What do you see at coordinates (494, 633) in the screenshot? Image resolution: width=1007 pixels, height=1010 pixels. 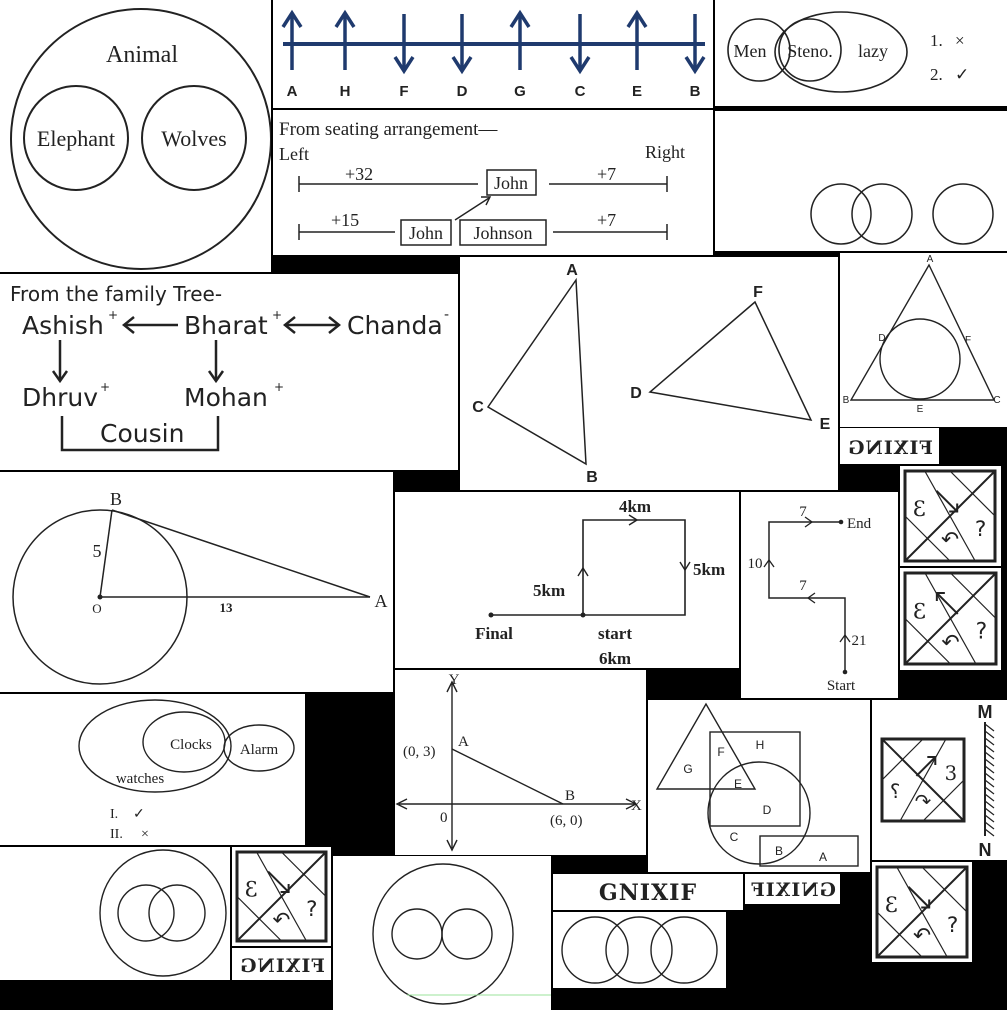 I see `svg-text: Final` at bounding box center [494, 633].